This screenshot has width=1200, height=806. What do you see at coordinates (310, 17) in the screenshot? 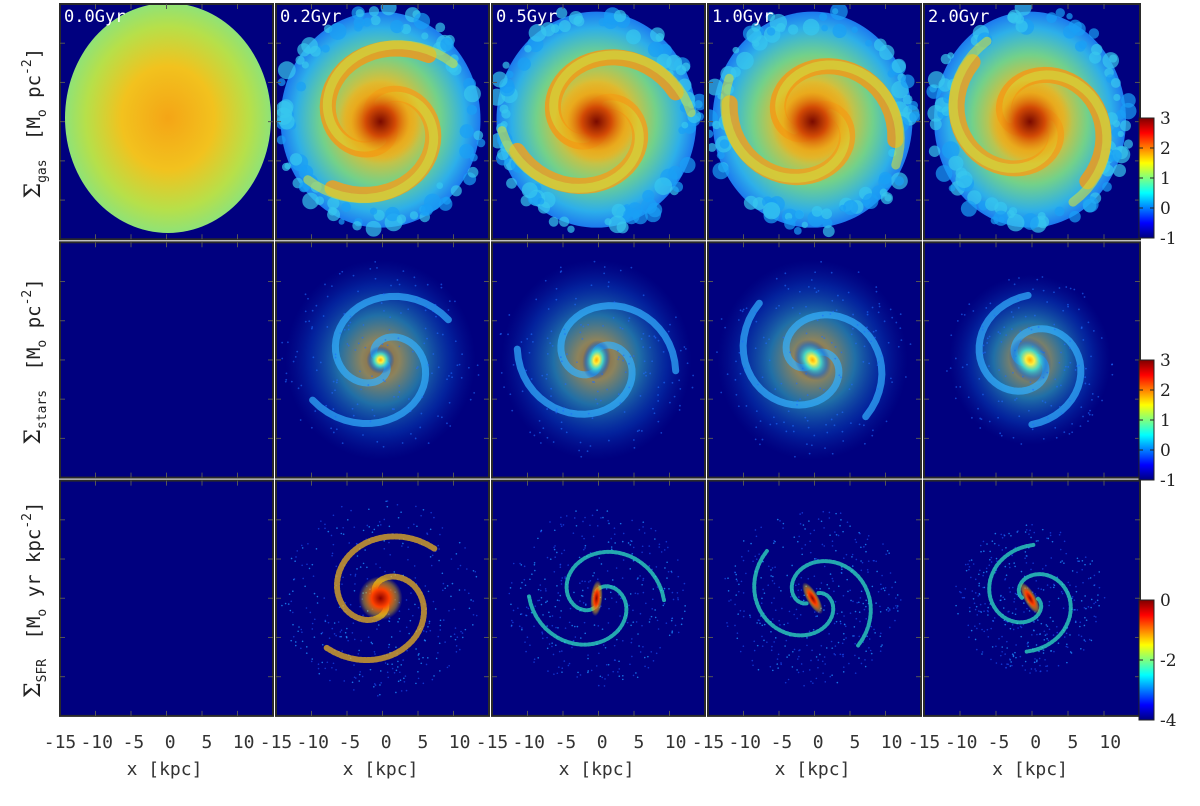
I see `time-label: 0.2Gyr` at bounding box center [310, 17].